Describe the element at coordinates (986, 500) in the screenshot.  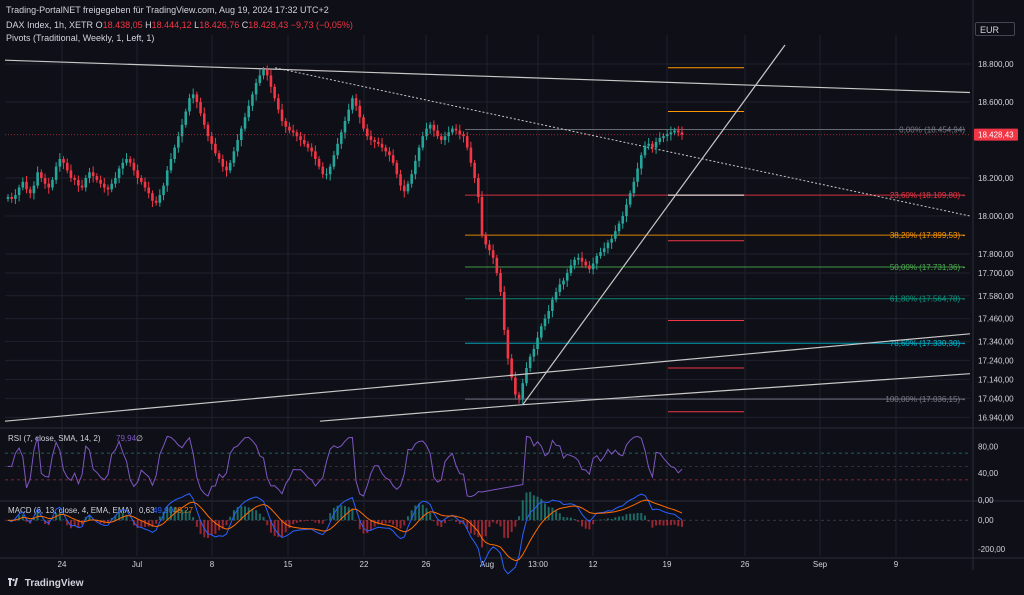
I see `rsi-tick-label: 0,00` at that location.